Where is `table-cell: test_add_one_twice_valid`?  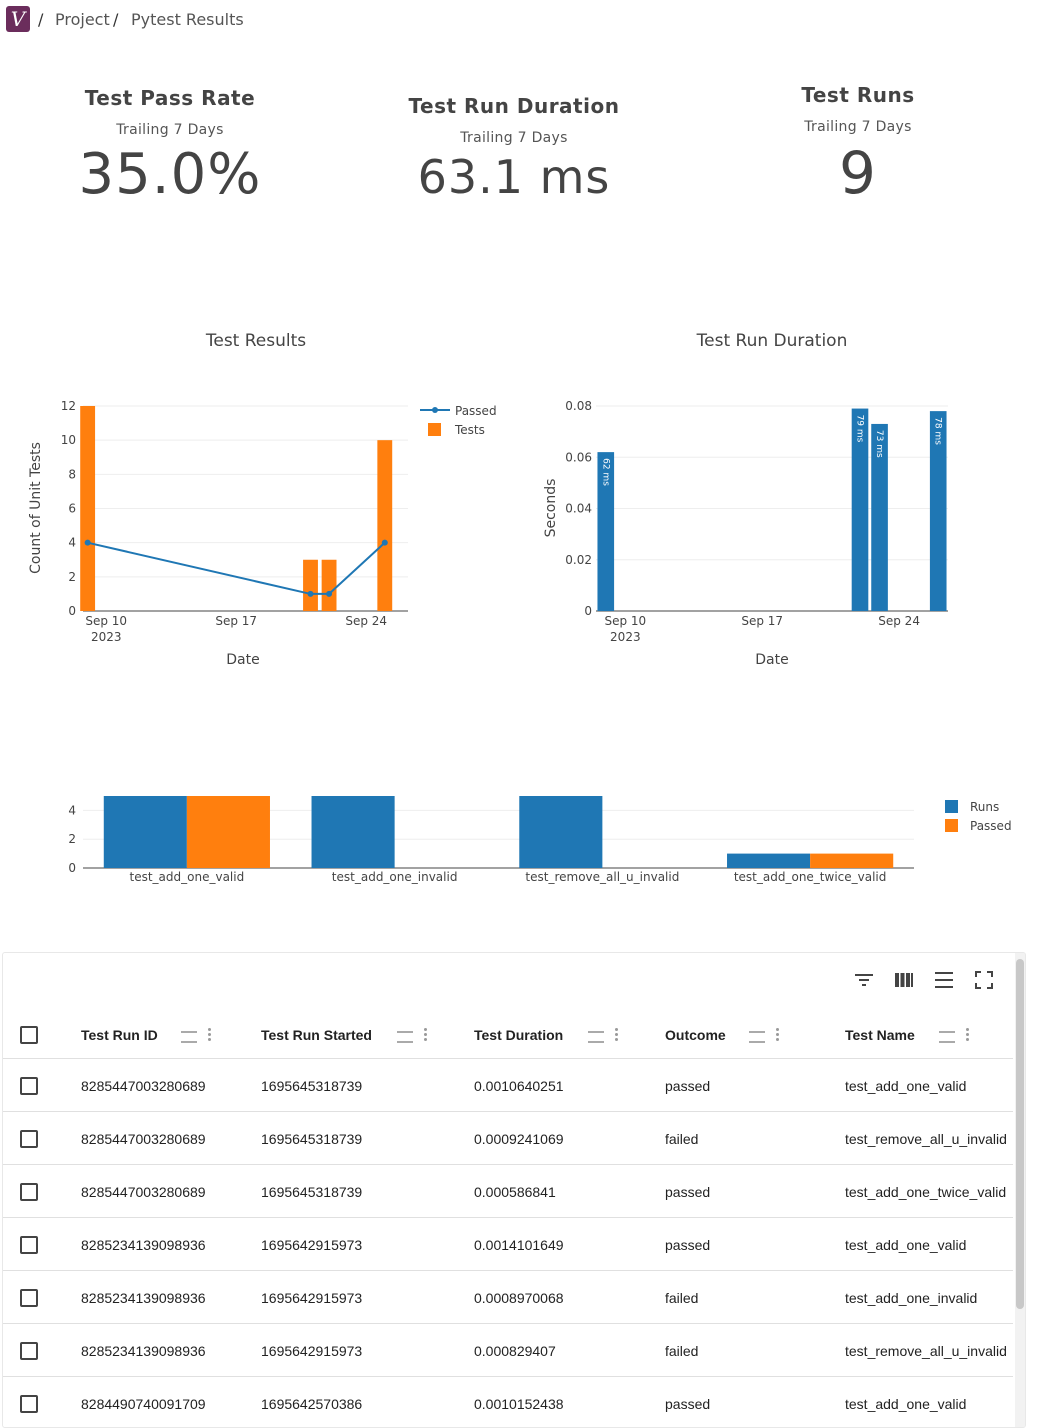 table-cell: test_add_one_twice_valid is located at coordinates (926, 1192).